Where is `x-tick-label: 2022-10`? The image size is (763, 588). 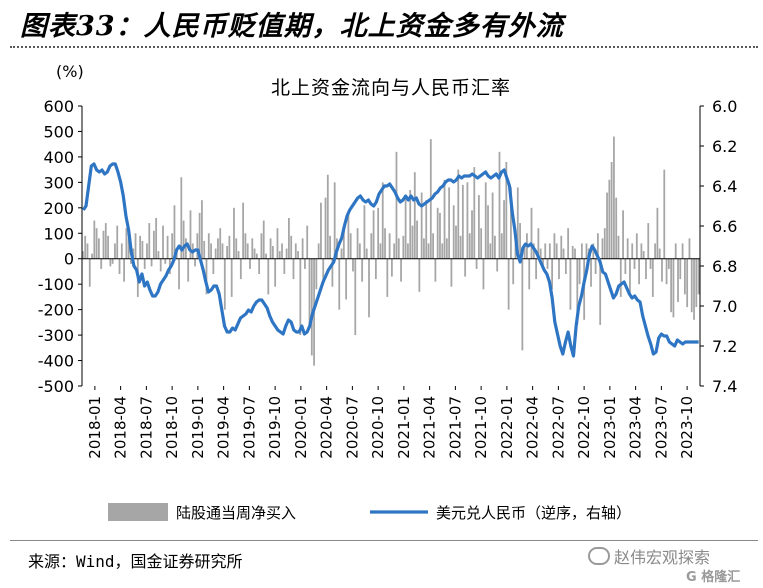
x-tick-label: 2022-10 is located at coordinates (584, 427).